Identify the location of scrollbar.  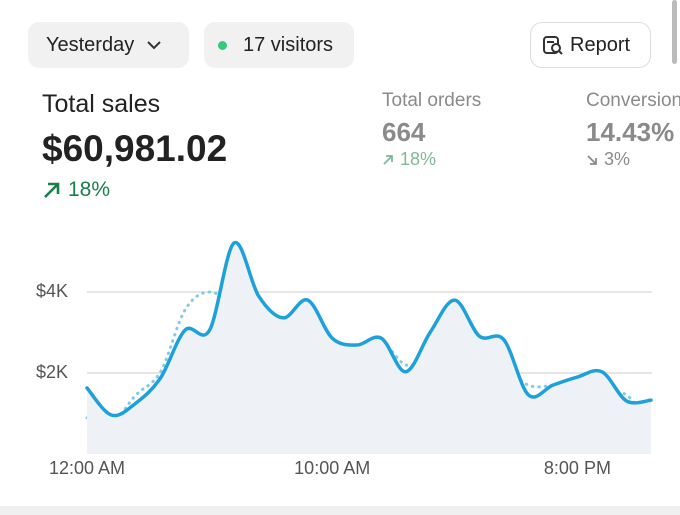
(674, 32).